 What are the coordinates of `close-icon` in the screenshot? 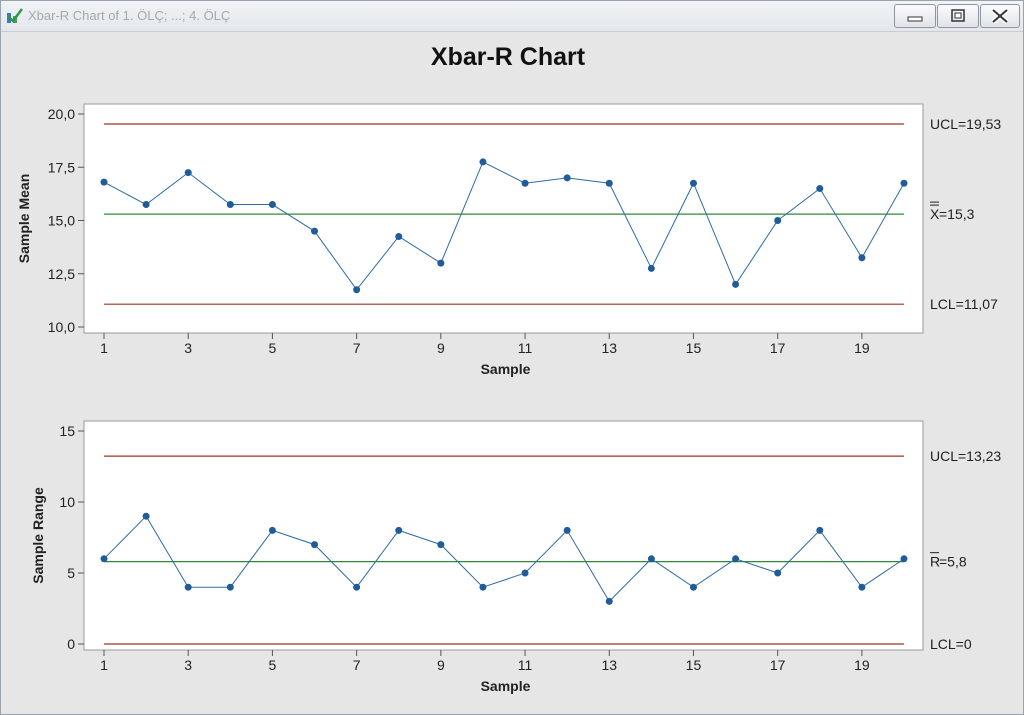 It's located at (1000, 16).